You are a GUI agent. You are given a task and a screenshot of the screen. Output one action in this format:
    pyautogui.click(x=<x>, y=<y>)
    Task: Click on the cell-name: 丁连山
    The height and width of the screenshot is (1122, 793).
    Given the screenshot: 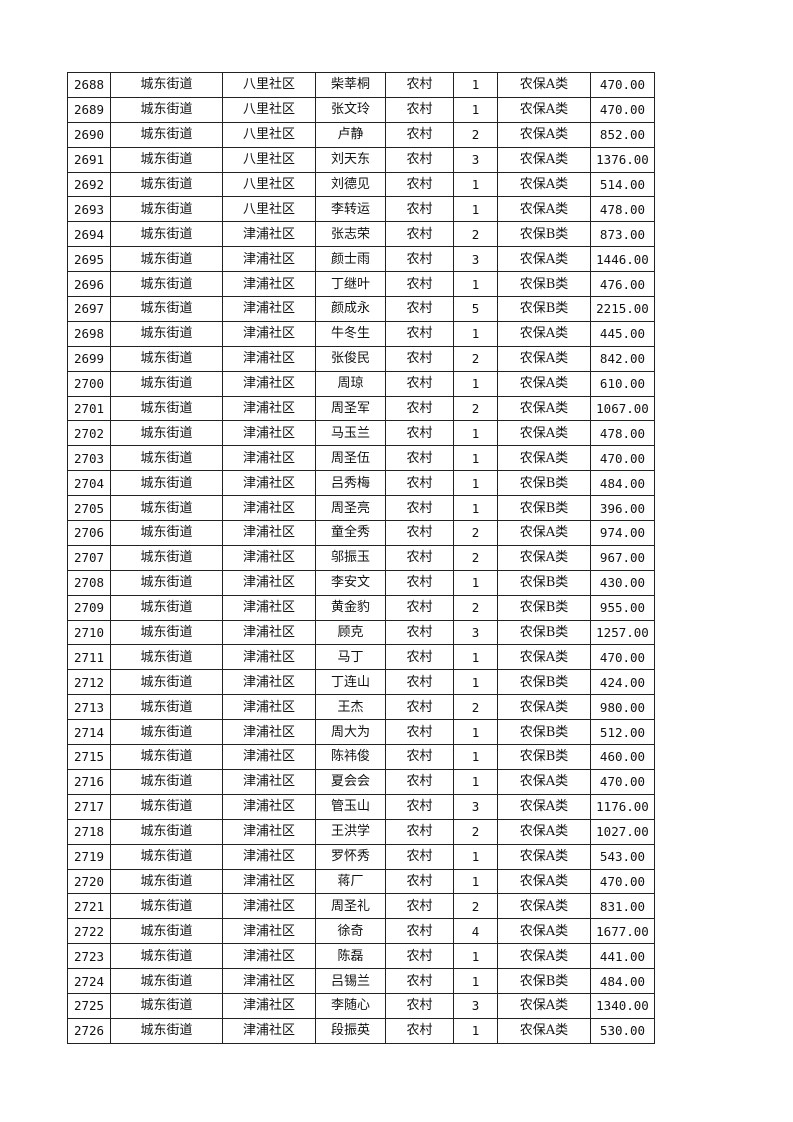 What is the action you would take?
    pyautogui.click(x=350, y=682)
    